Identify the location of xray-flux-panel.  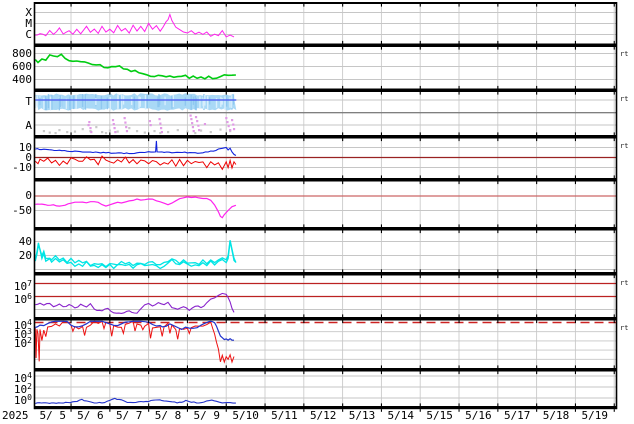
(326, 23).